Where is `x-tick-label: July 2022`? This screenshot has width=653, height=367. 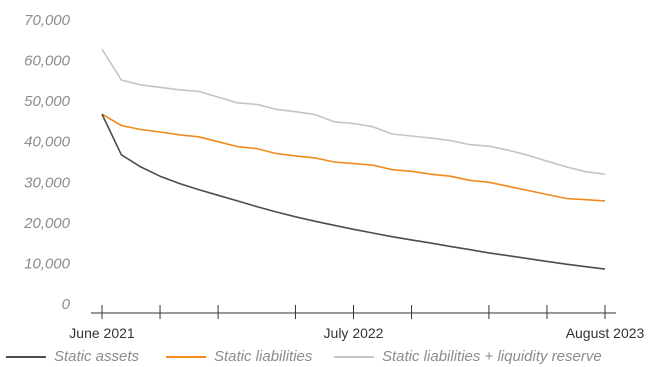
x-tick-label: July 2022 is located at coordinates (354, 333).